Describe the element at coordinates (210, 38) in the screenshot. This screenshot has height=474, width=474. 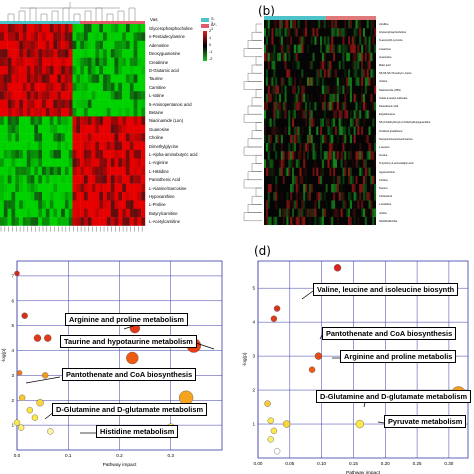
I see `scale-label: 1` at that location.